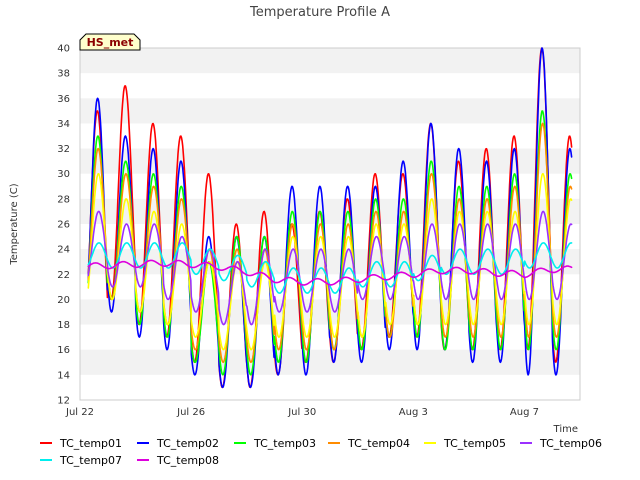  What do you see at coordinates (187, 460) in the screenshot?
I see `legend-label: TC_temp08` at bounding box center [187, 460].